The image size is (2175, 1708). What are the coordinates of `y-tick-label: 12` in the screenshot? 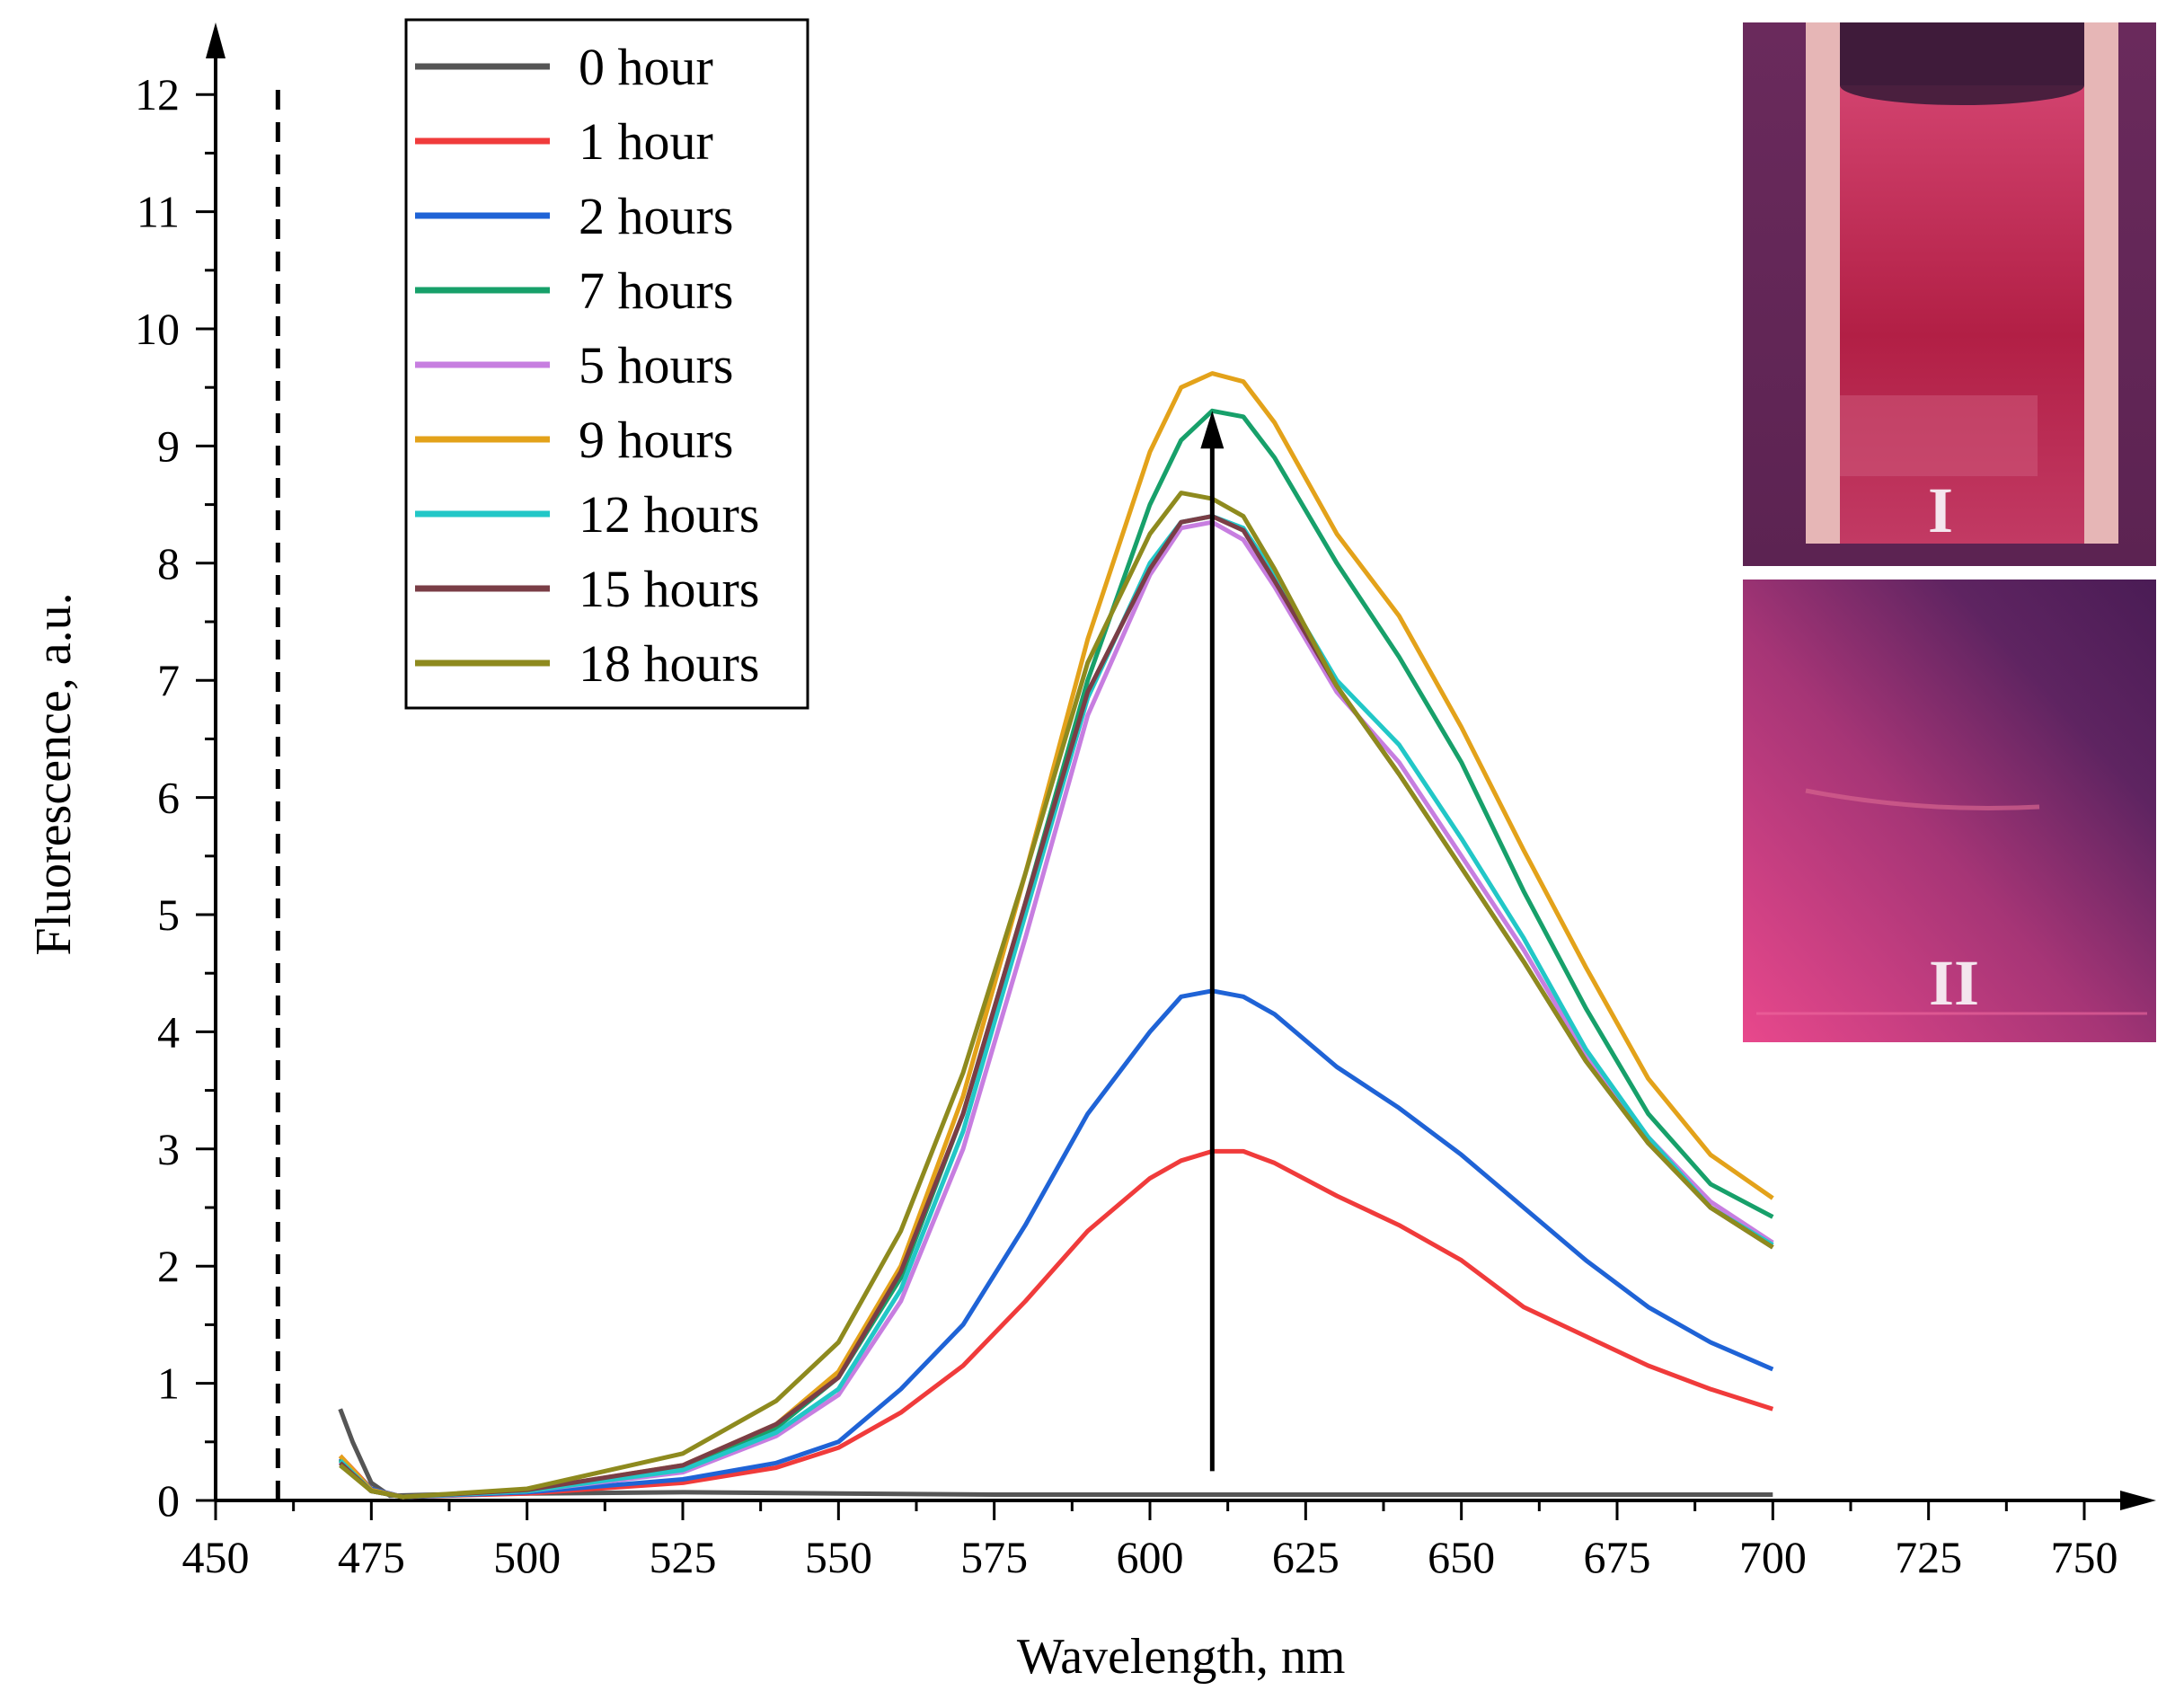 It's located at (157, 94).